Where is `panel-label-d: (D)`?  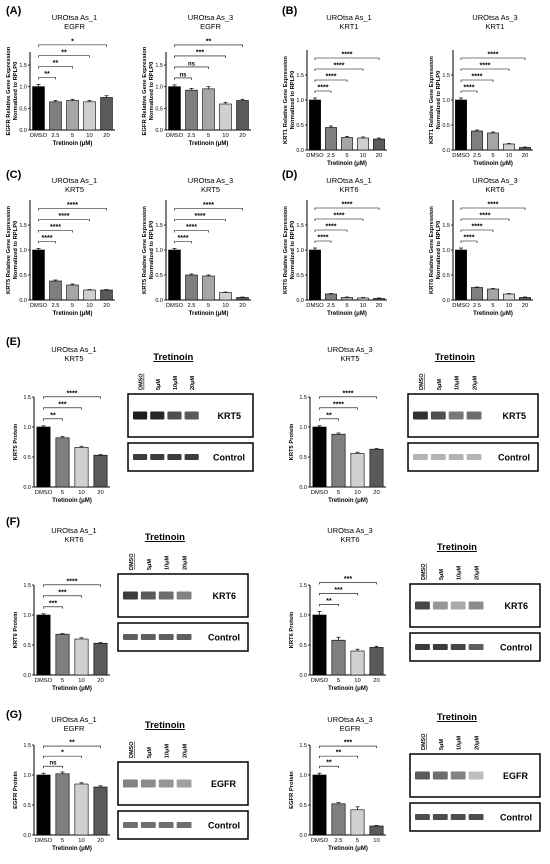 panel-label-d: (D) is located at coordinates (290, 175).